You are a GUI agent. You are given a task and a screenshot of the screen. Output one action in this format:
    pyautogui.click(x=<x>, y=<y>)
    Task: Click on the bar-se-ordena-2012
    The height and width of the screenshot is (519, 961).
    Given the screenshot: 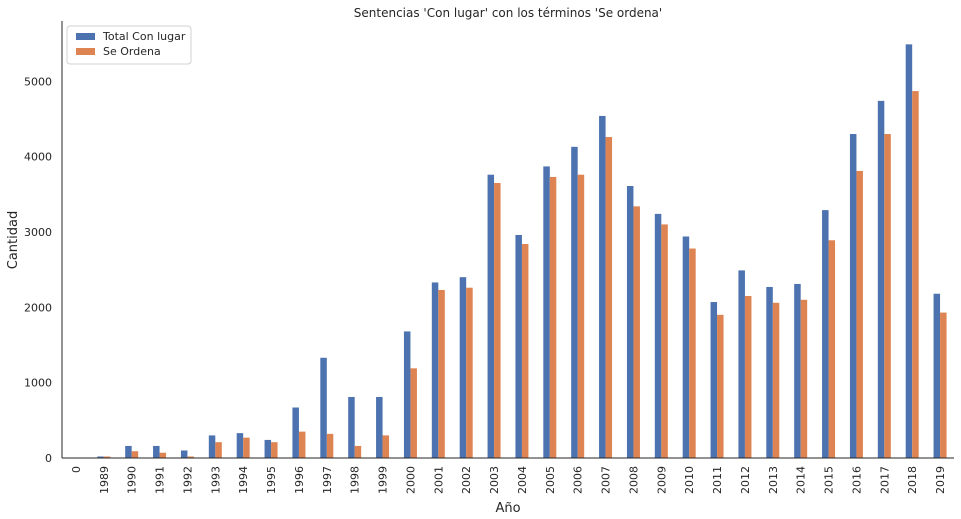 What is the action you would take?
    pyautogui.click(x=748, y=377)
    